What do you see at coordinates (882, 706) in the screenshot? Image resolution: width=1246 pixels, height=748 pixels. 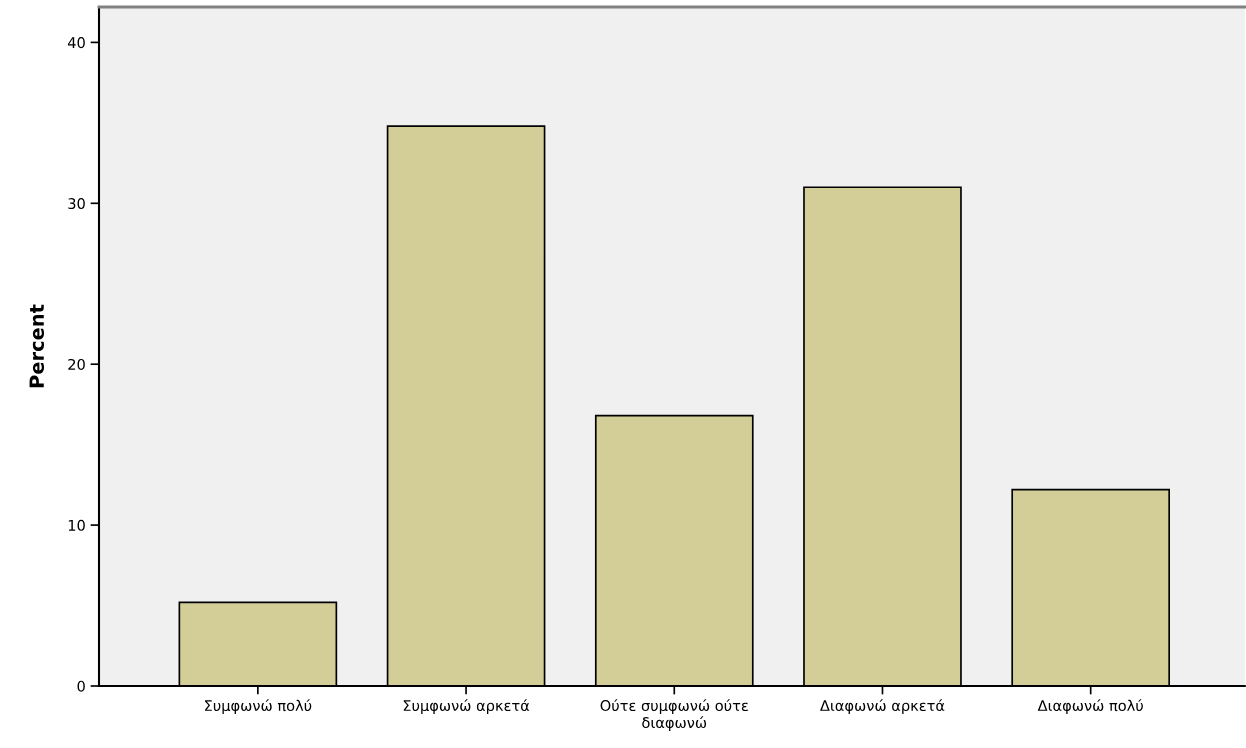 I see `x-tick-label: Διαφωνώ αρκετά` at bounding box center [882, 706].